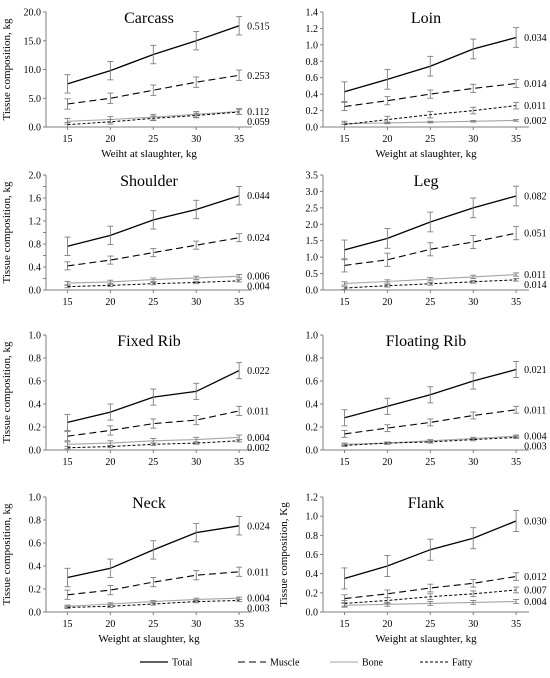 This screenshot has width=550, height=678. I want to click on slope-label-muscle: 0.011, so click(535, 410).